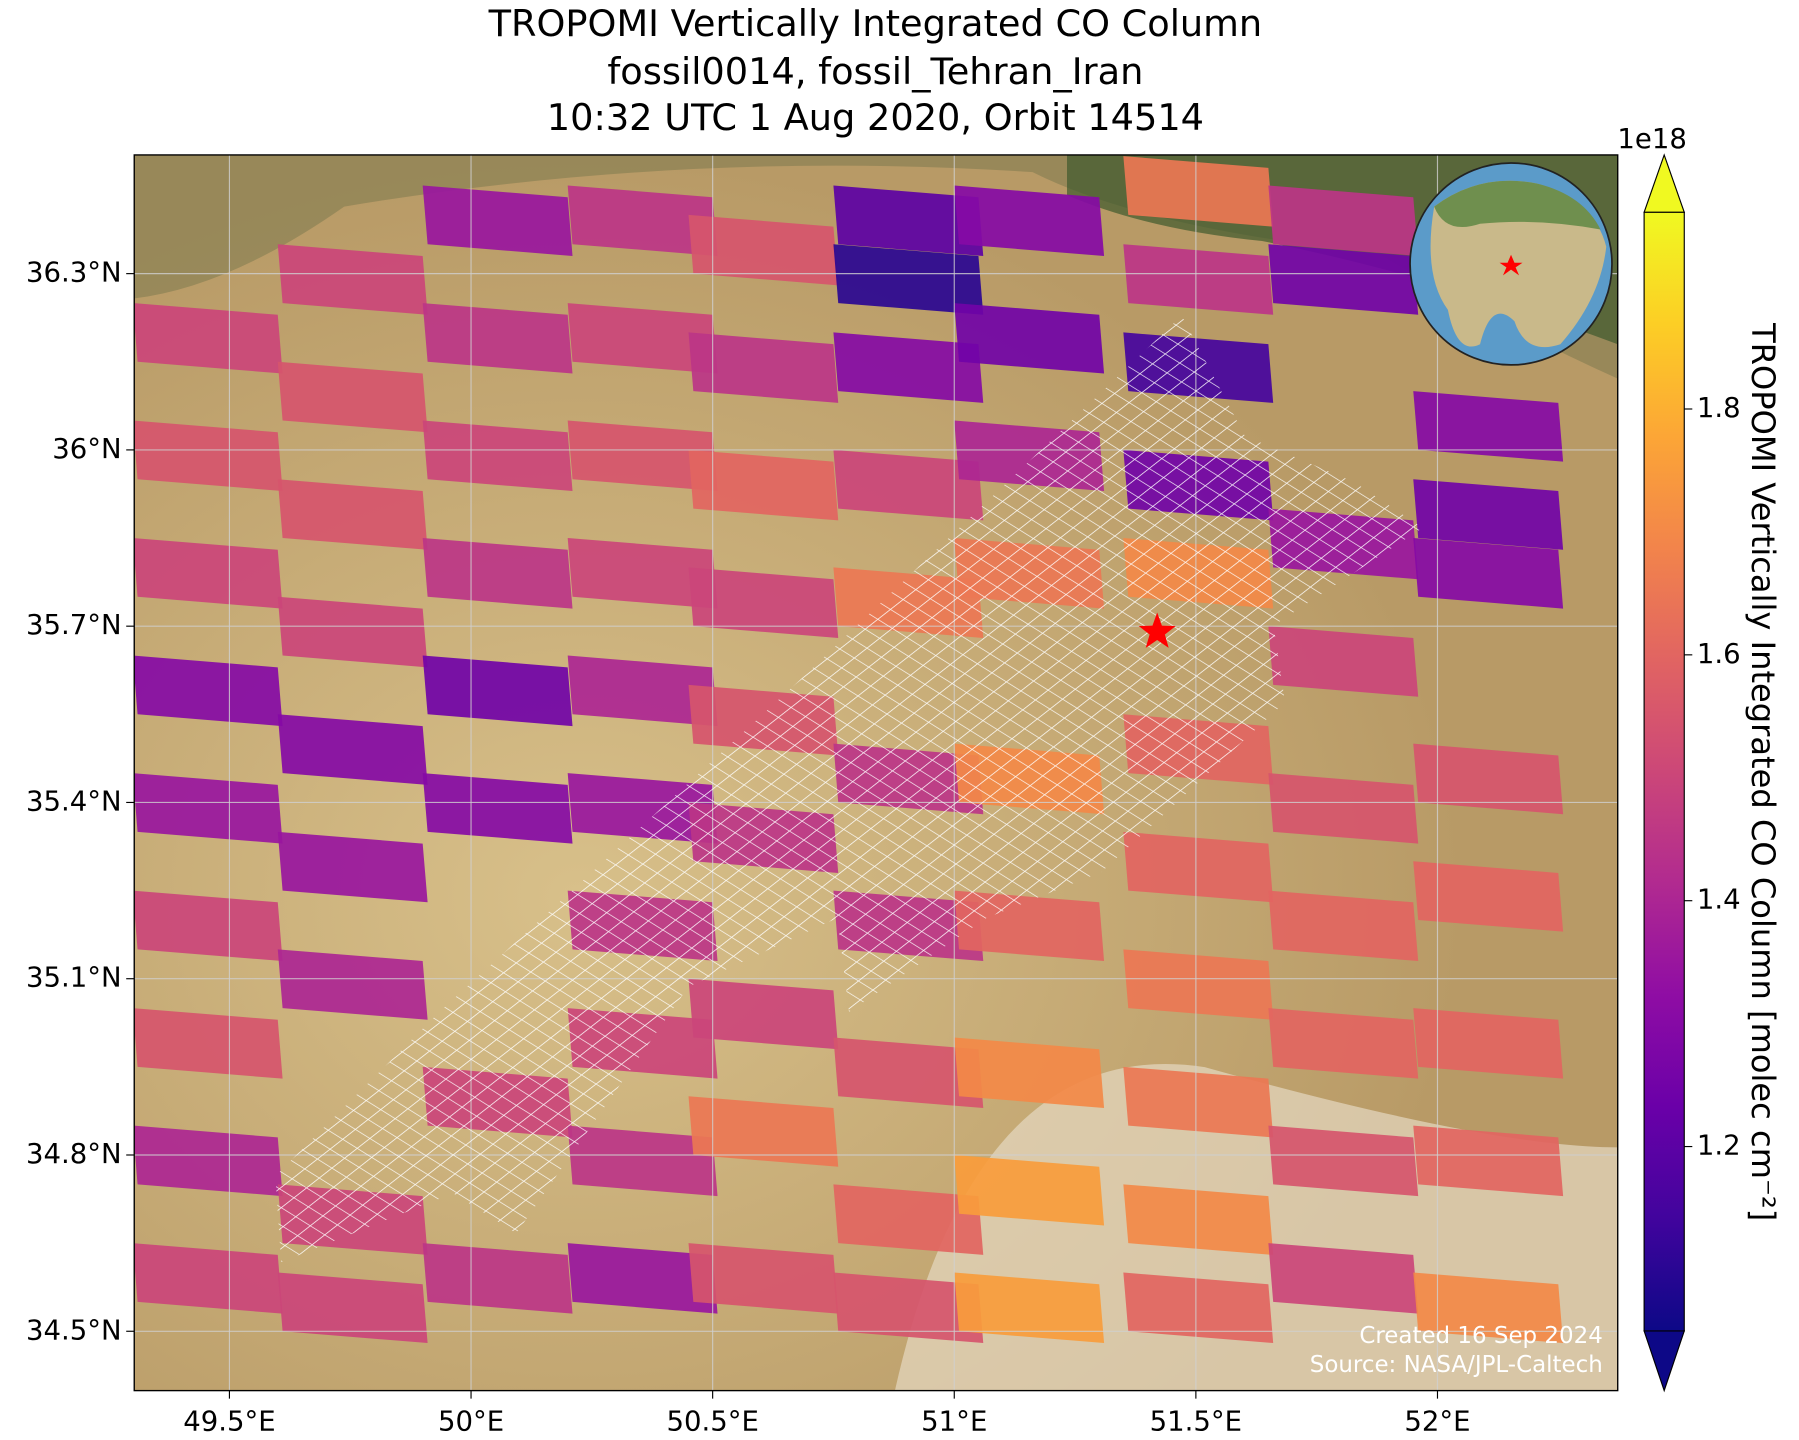 The height and width of the screenshot is (1440, 1799). What do you see at coordinates (1719, 1146) in the screenshot?
I see `colorbar-tick-label: 1.2` at bounding box center [1719, 1146].